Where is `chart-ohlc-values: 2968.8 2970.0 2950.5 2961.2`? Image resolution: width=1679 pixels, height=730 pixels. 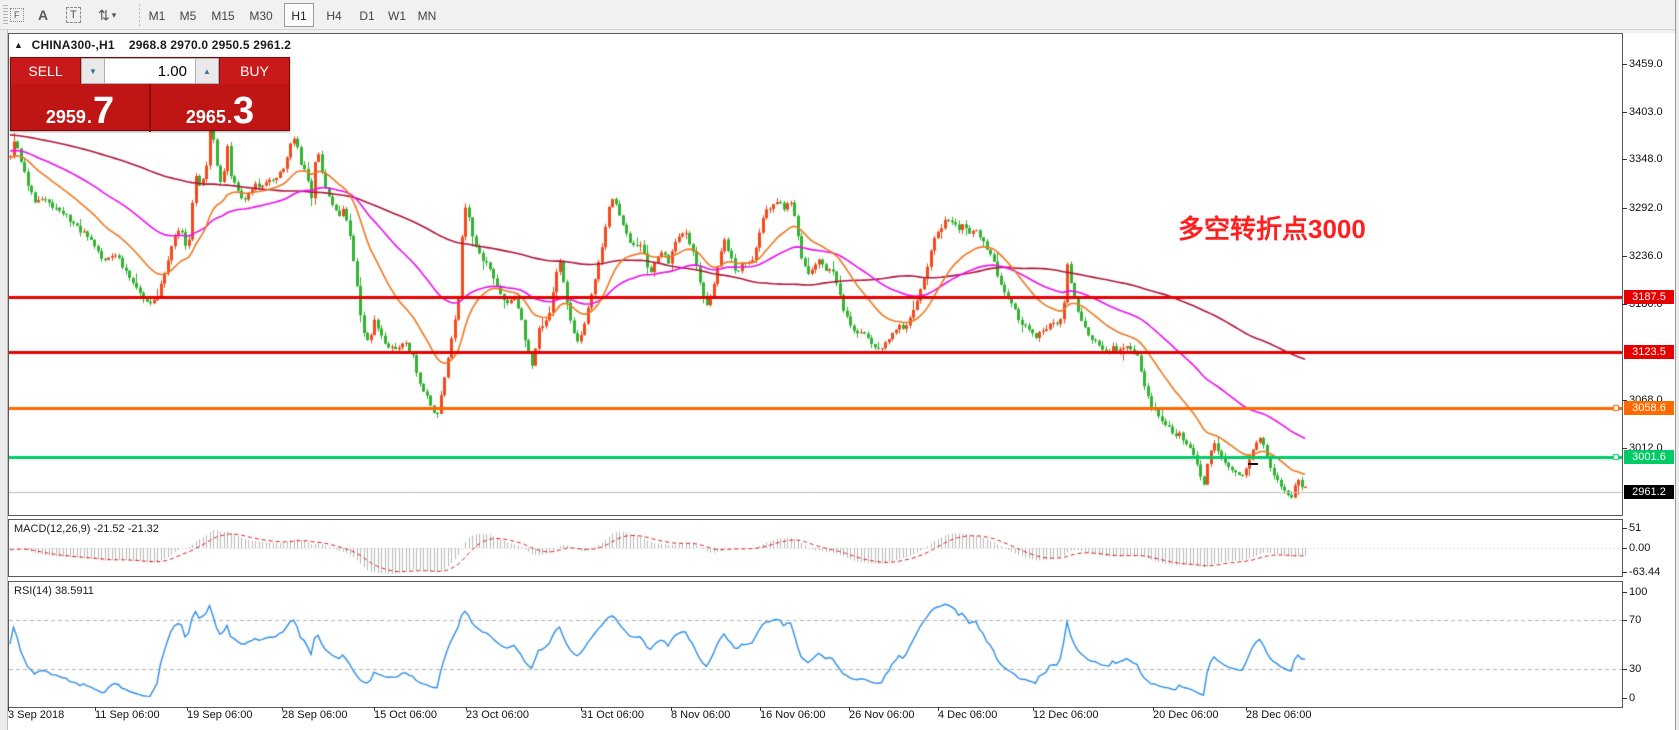 chart-ohlc-values: 2968.8 2970.0 2950.5 2961.2 is located at coordinates (210, 45).